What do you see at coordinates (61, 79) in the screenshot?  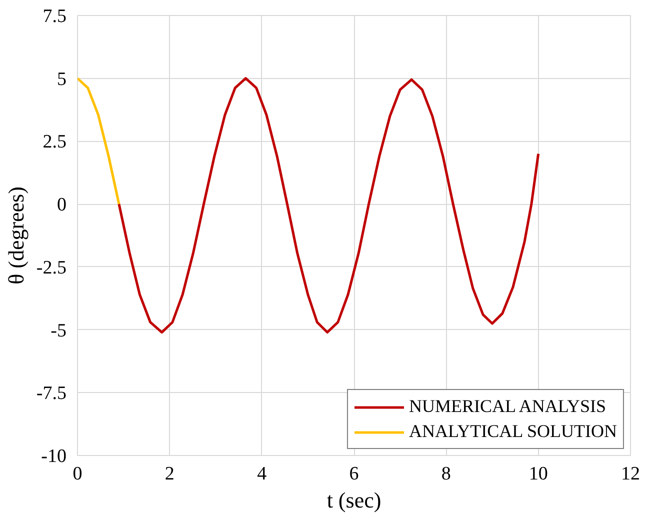 I see `y-tick-label: 5` at bounding box center [61, 79].